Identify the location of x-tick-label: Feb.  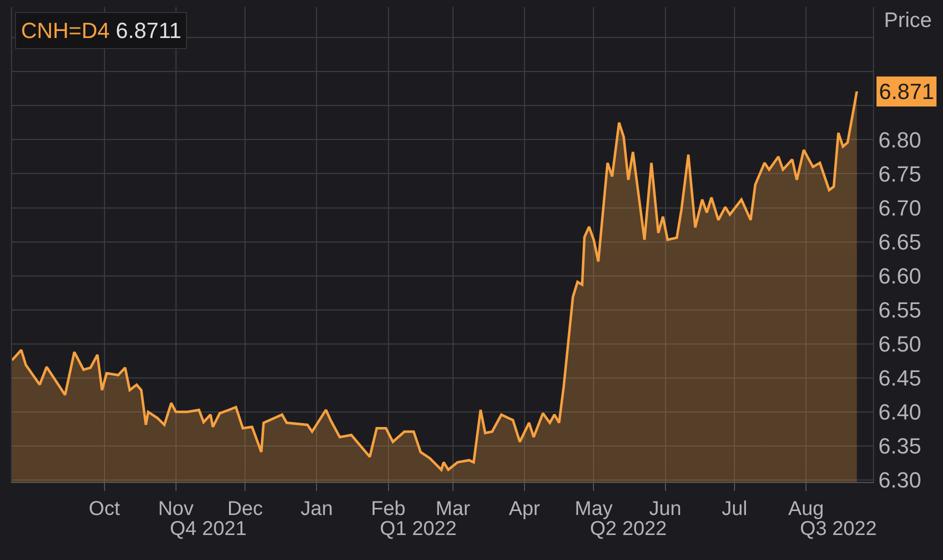
(388, 509).